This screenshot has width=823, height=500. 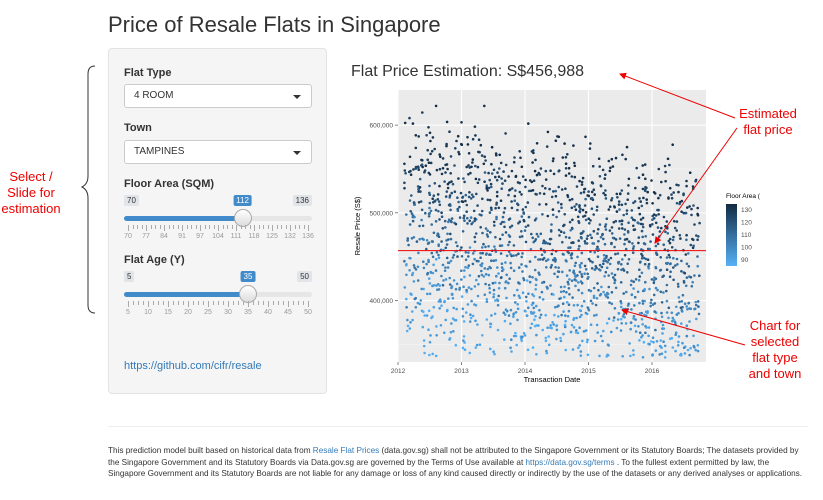 I want to click on slider-tick-label: 10, so click(x=148, y=312).